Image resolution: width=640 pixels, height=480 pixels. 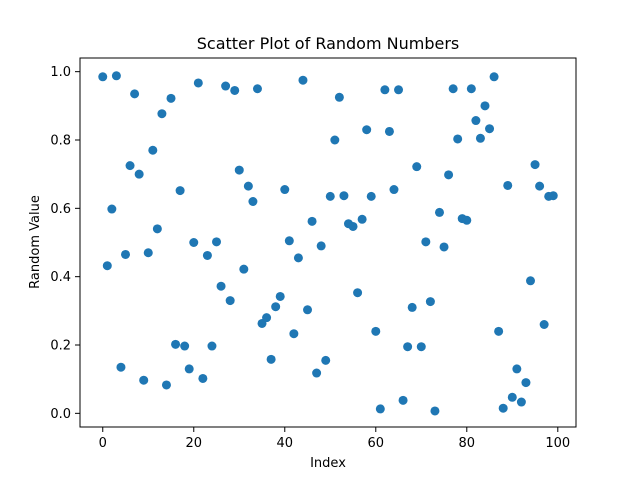 What do you see at coordinates (65, 243) in the screenshot?
I see `y-axis-ticks: 0.0 0.2 0.4 0.6 0.8 1.0` at bounding box center [65, 243].